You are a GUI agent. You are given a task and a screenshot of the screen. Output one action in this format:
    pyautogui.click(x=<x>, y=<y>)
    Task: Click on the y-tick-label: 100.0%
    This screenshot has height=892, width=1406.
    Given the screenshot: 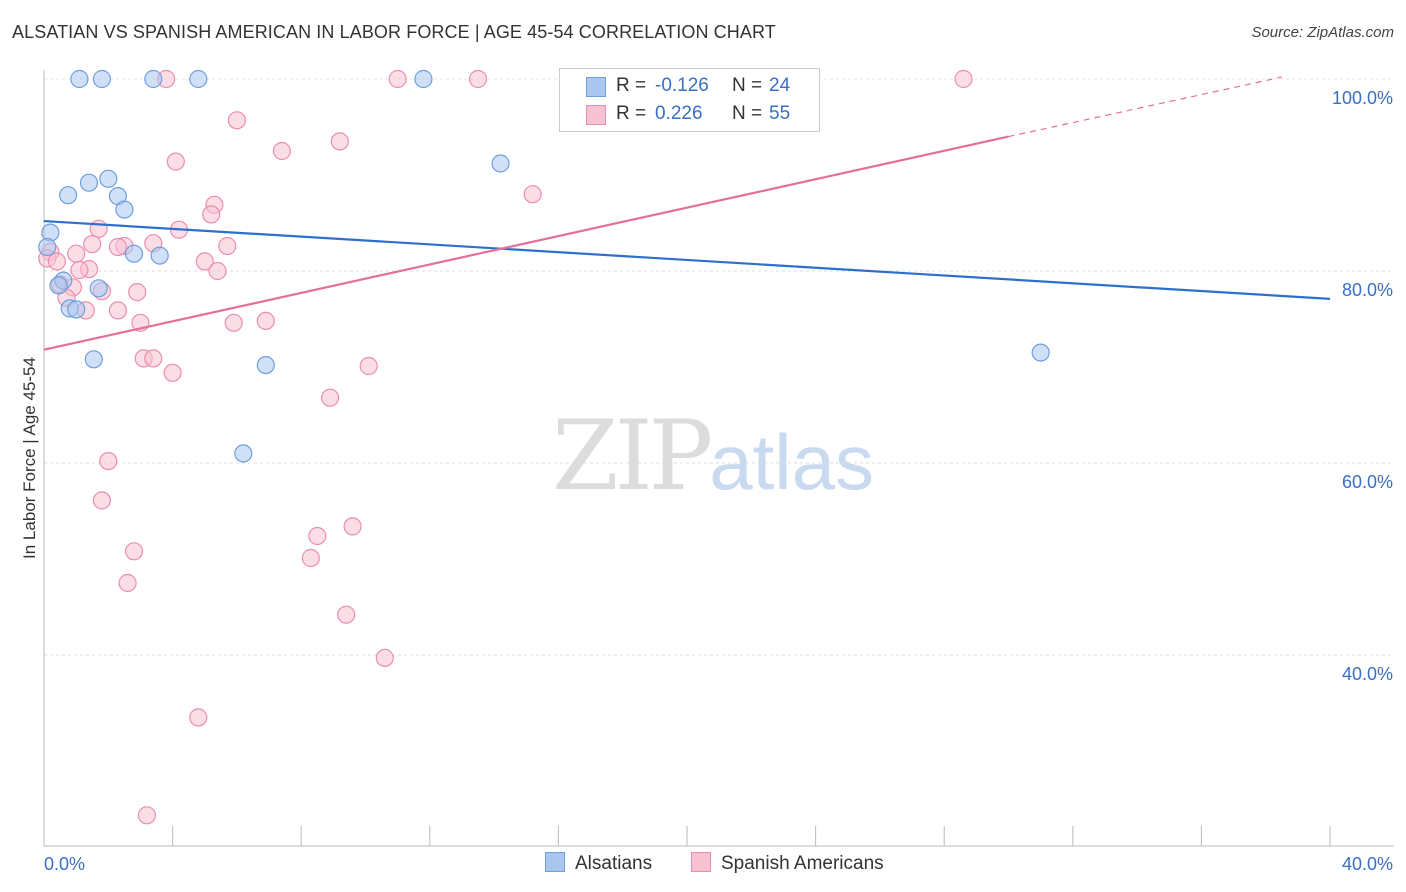 What is the action you would take?
    pyautogui.click(x=1362, y=98)
    